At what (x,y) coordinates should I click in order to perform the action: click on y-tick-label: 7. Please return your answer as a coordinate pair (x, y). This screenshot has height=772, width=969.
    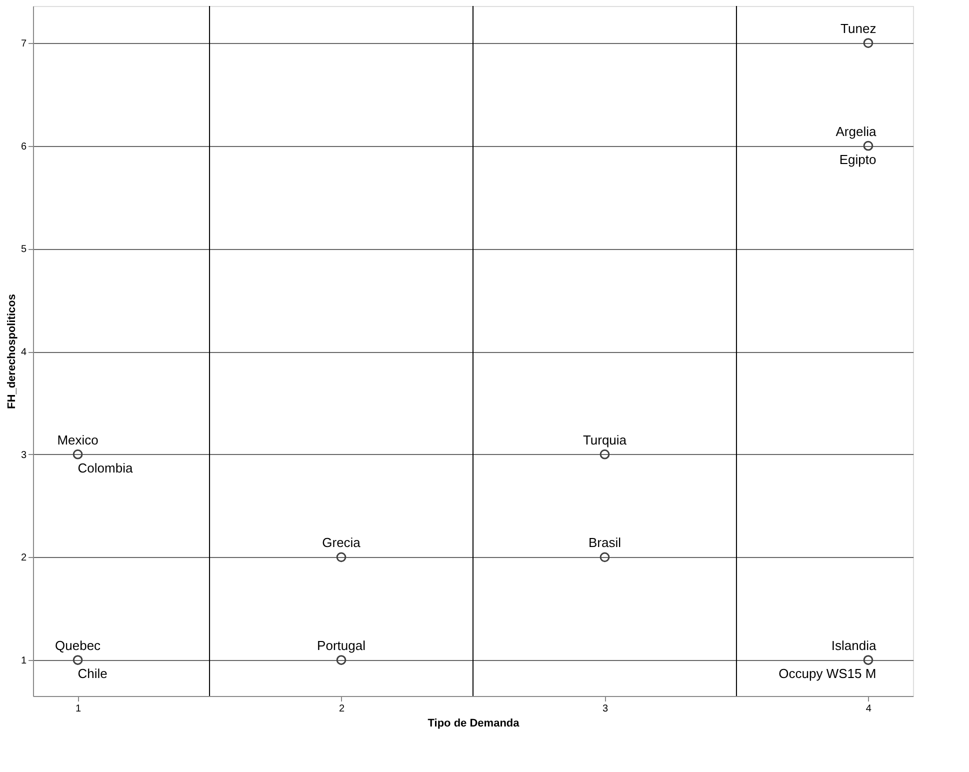
    Looking at the image, I should click on (23, 44).